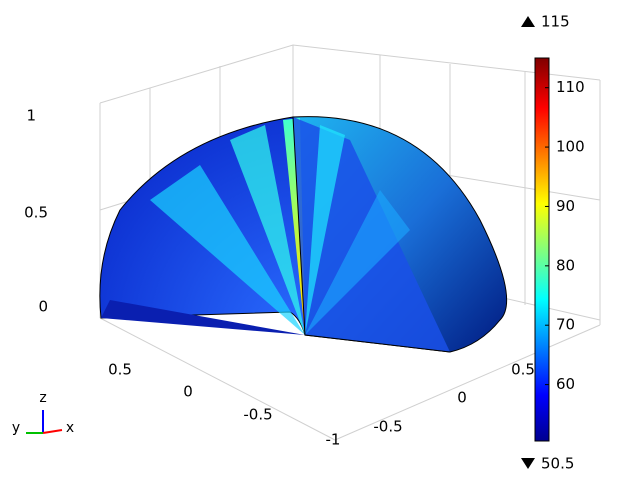 The image size is (640, 480). What do you see at coordinates (257, 415) in the screenshot?
I see `x-tick-label: -0.5` at bounding box center [257, 415].